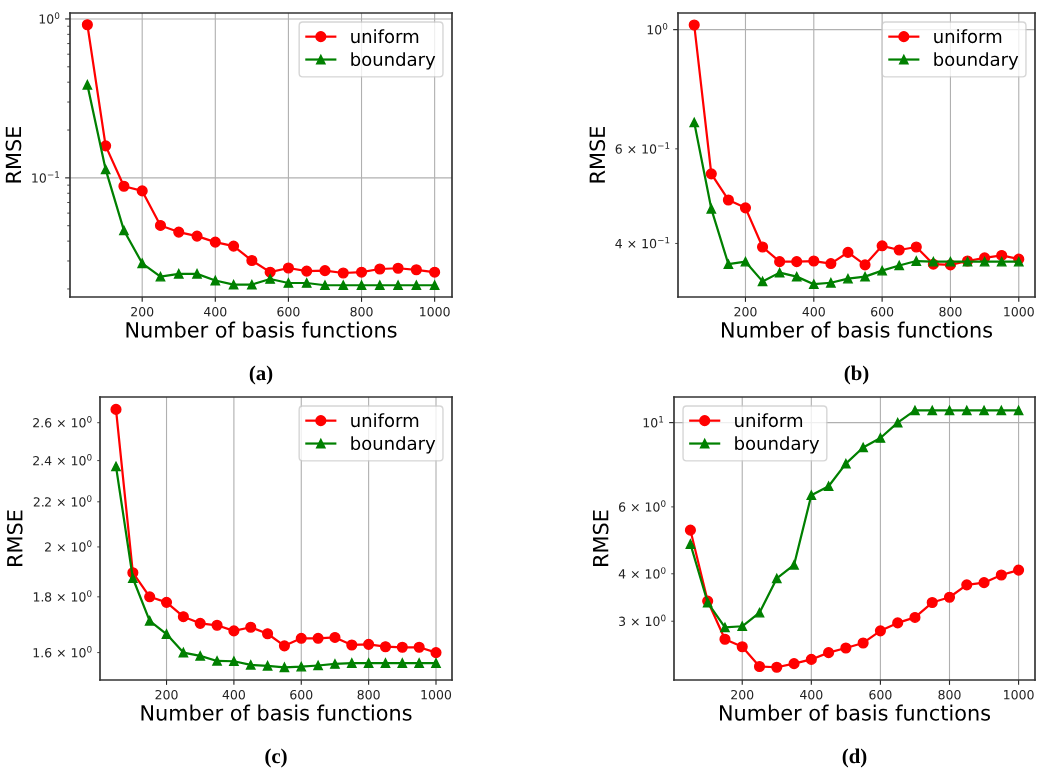 The width and height of the screenshot is (1041, 772). I want to click on y-tick-label: 6 × 10$^{−1}$, so click(642, 148).